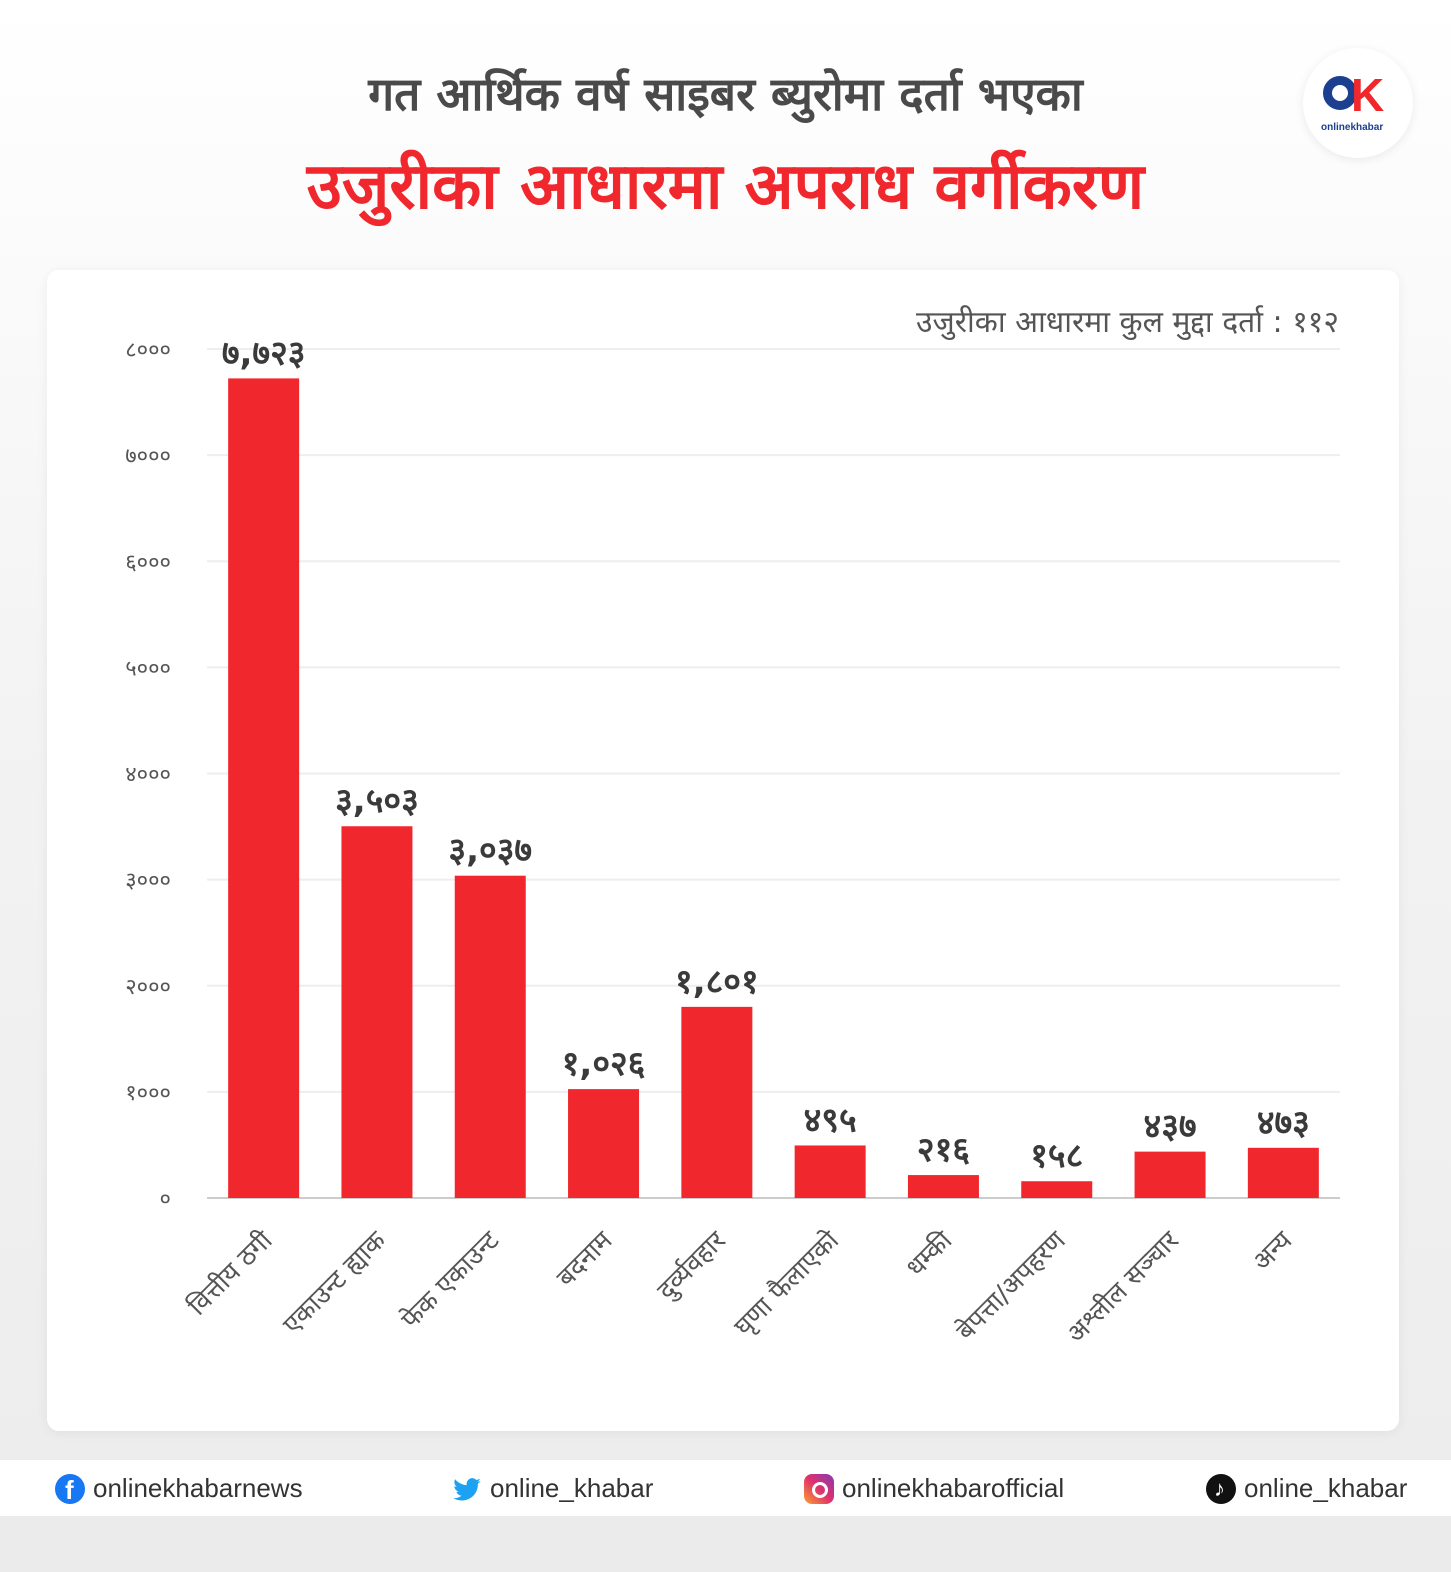  What do you see at coordinates (943, 1150) in the screenshot?
I see `bar-value-label: २१६` at bounding box center [943, 1150].